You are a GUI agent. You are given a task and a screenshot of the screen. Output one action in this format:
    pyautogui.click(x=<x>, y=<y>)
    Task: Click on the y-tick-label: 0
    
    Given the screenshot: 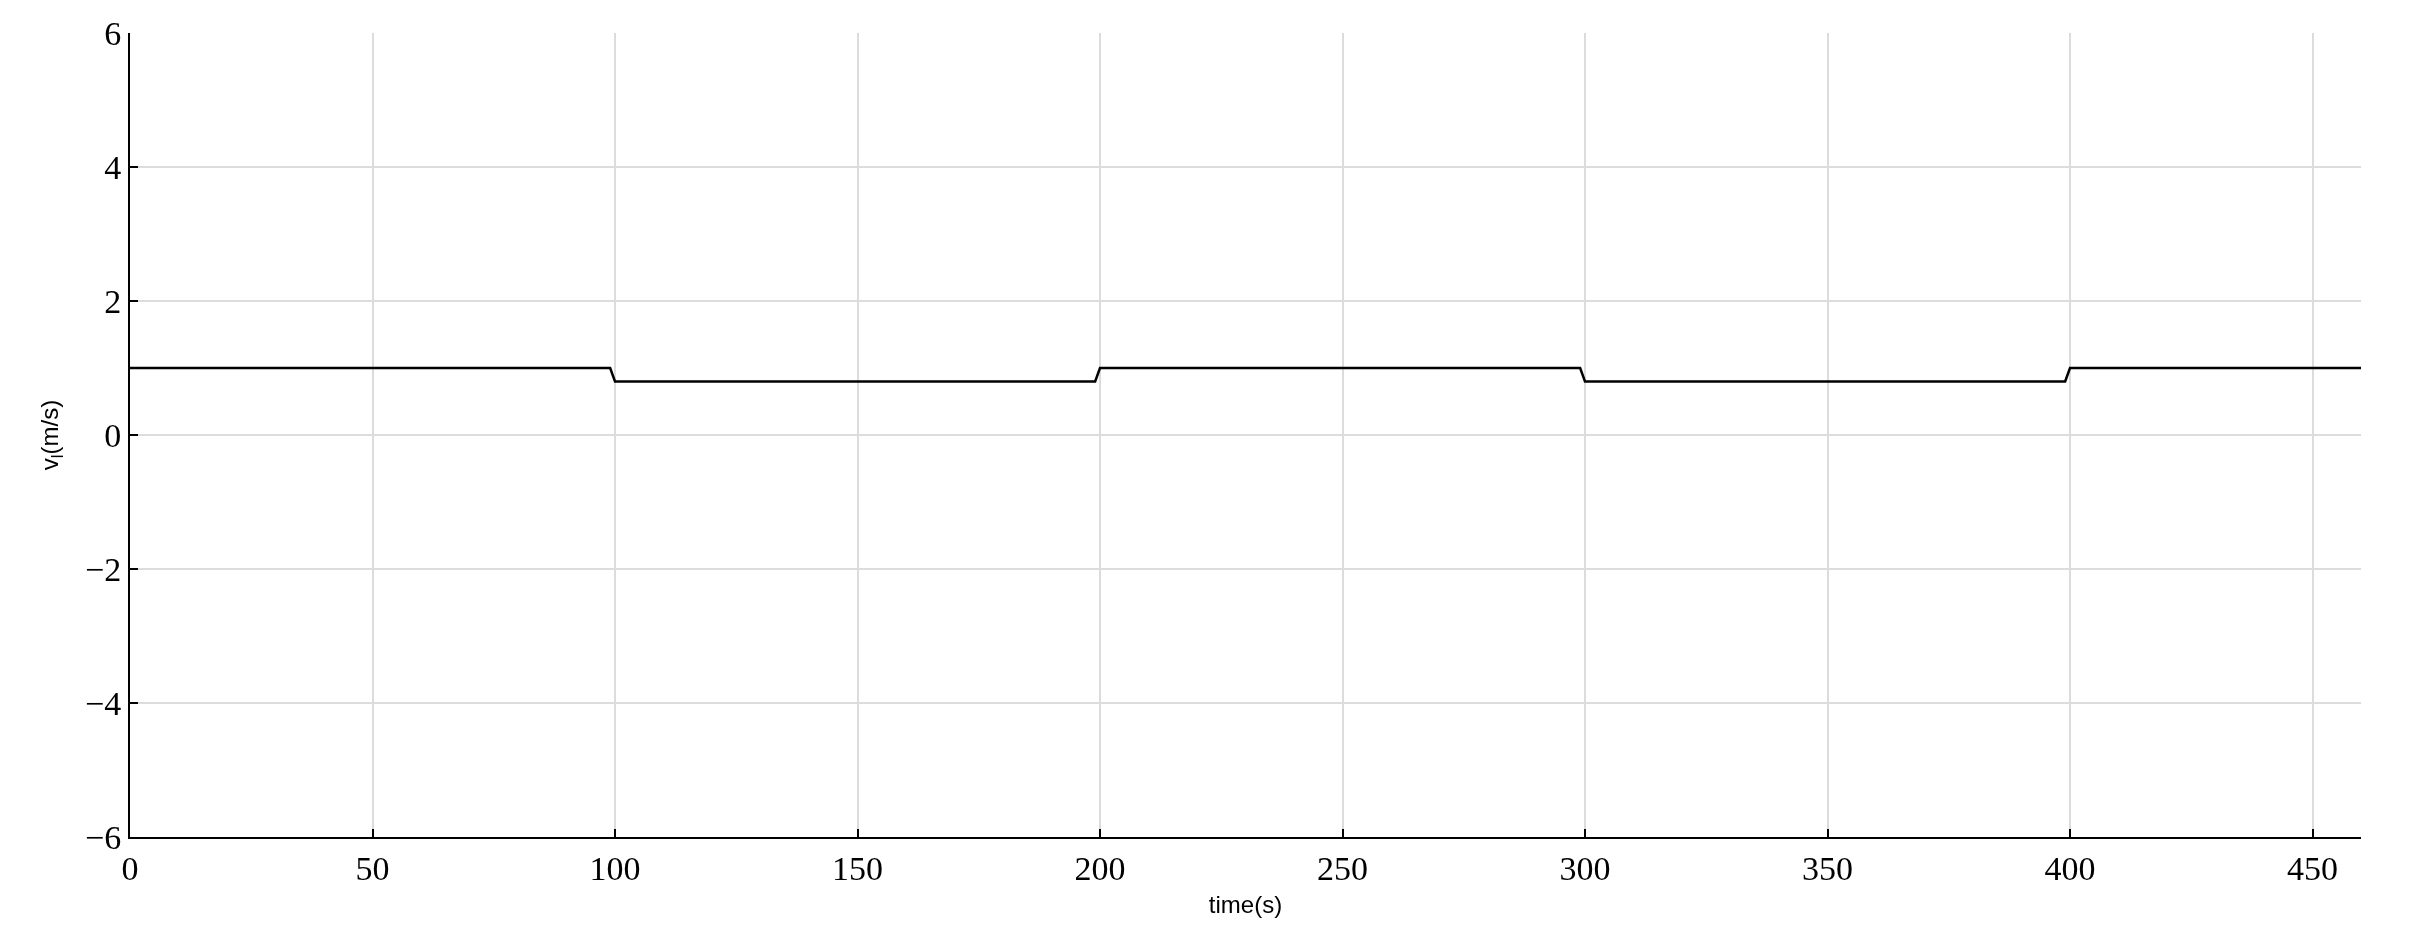 What is the action you would take?
    pyautogui.click(x=113, y=435)
    